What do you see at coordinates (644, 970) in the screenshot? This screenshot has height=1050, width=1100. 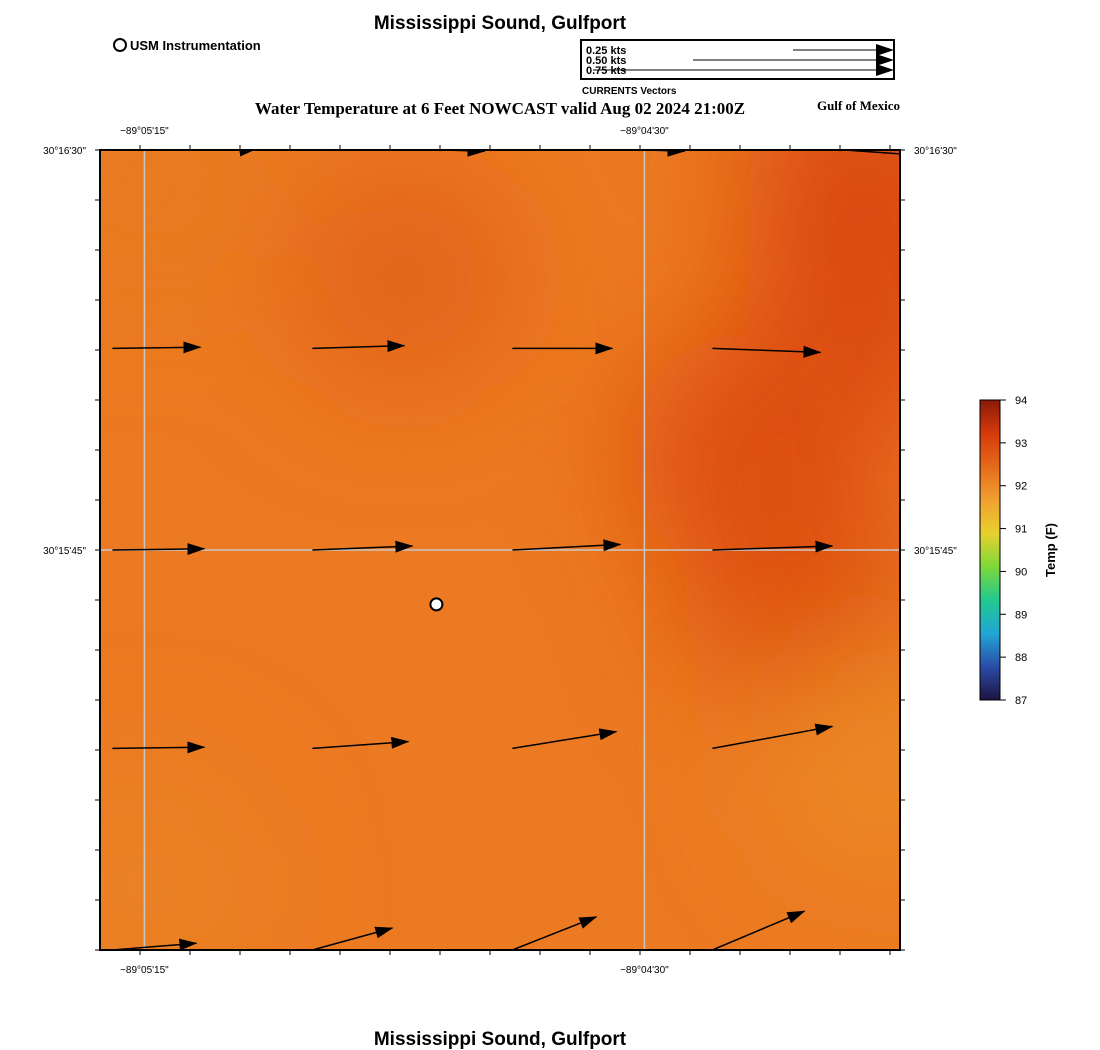 I see `longitude-label-bottom: −89°04'30"` at bounding box center [644, 970].